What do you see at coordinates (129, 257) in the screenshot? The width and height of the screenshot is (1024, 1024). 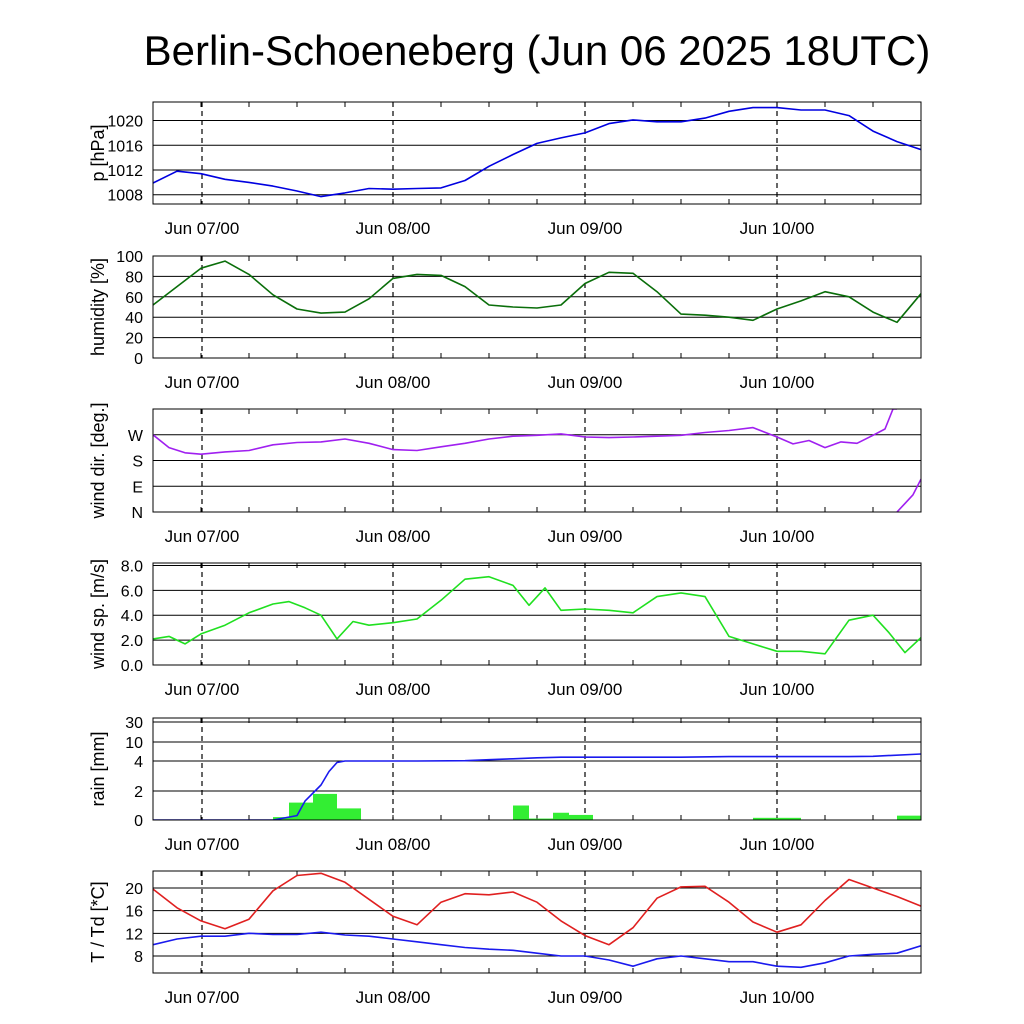 I see `y-tick-label: 100` at bounding box center [129, 257].